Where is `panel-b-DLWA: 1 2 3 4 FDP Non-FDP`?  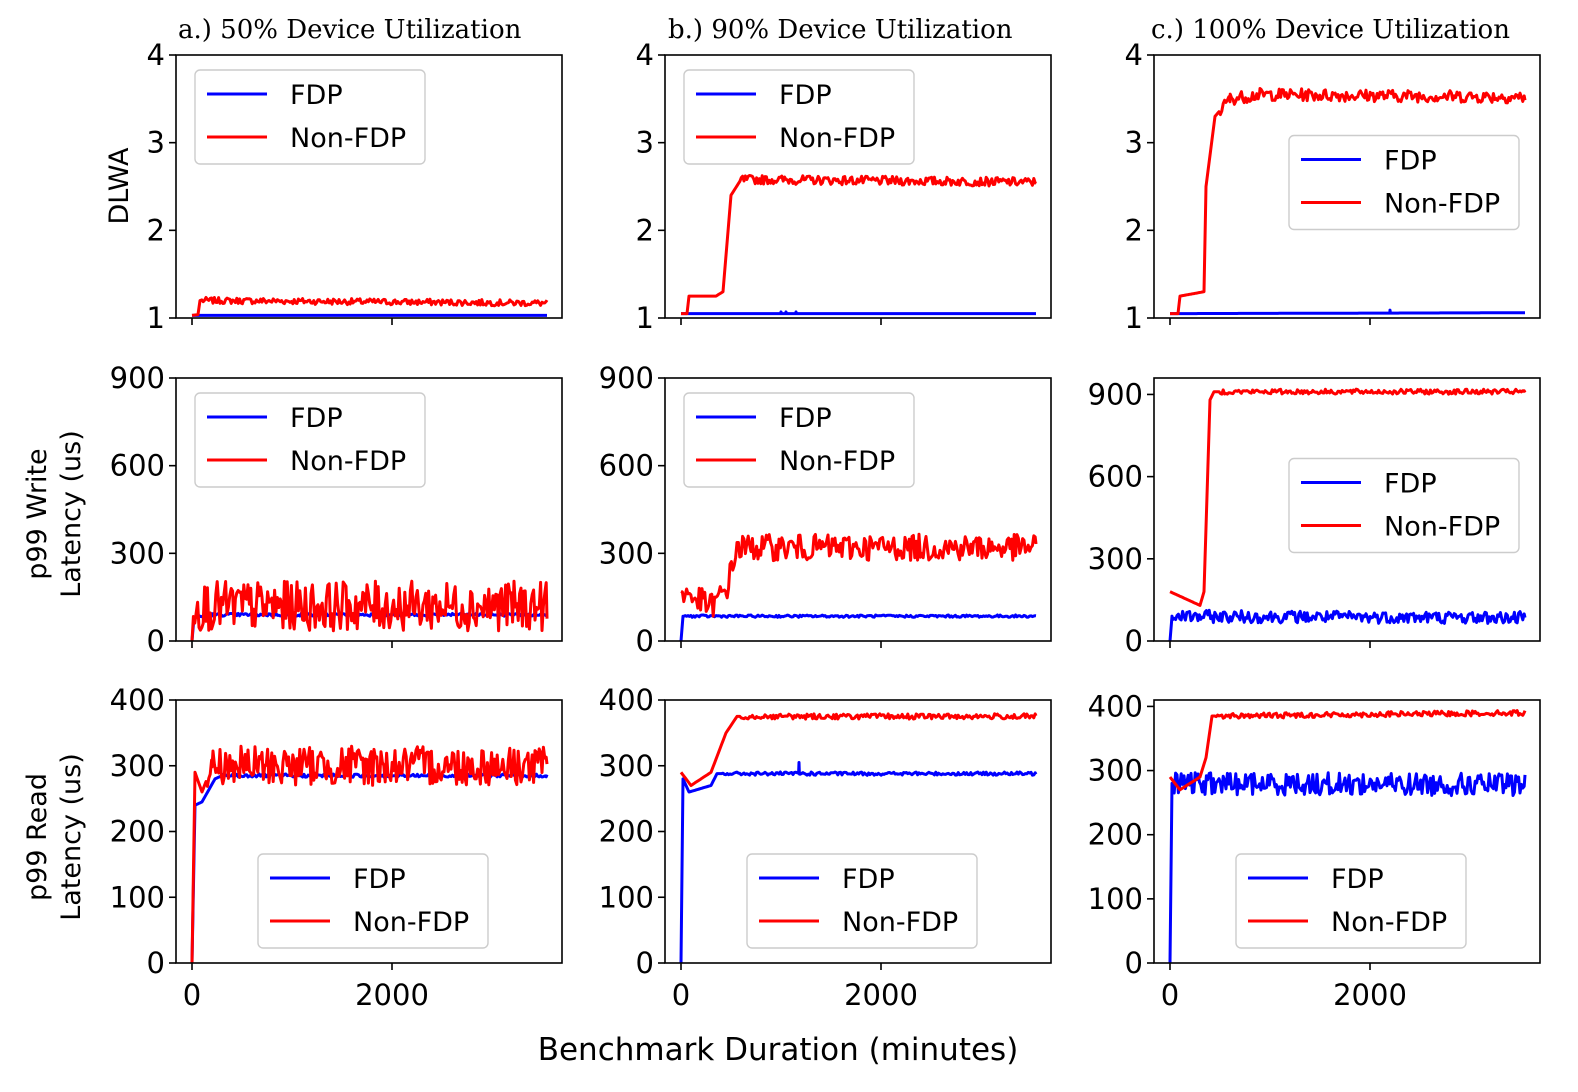
panel-b-DLWA: 1 2 3 4 FDP Non-FDP is located at coordinates (844, 186).